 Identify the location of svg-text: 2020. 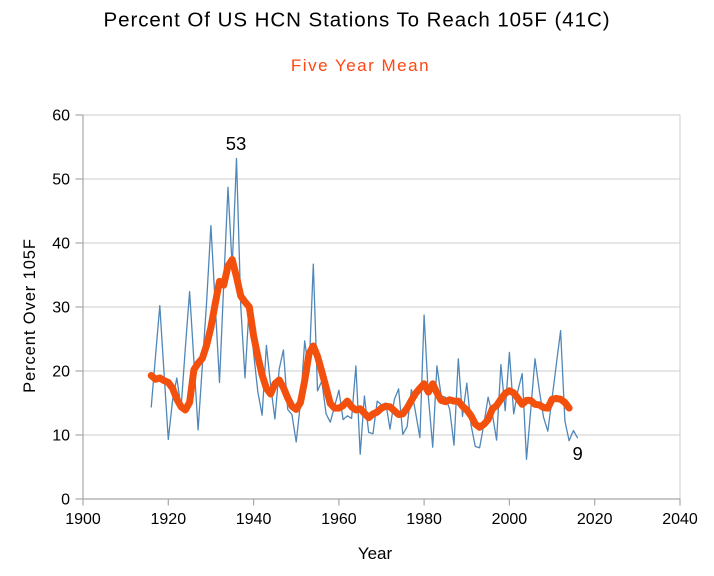
(595, 519).